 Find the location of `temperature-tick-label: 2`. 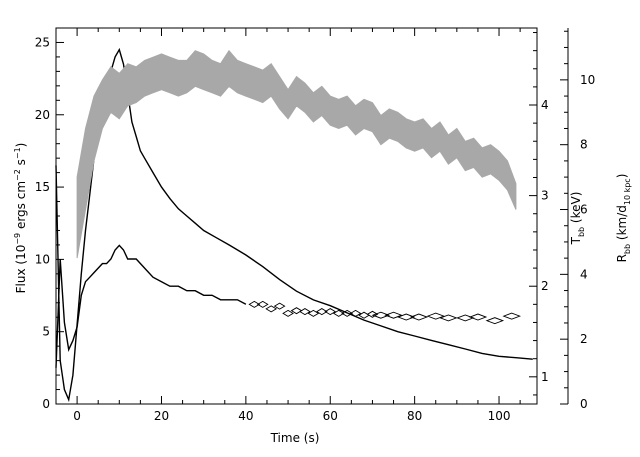

temperature-tick-label: 2 is located at coordinates (545, 286).